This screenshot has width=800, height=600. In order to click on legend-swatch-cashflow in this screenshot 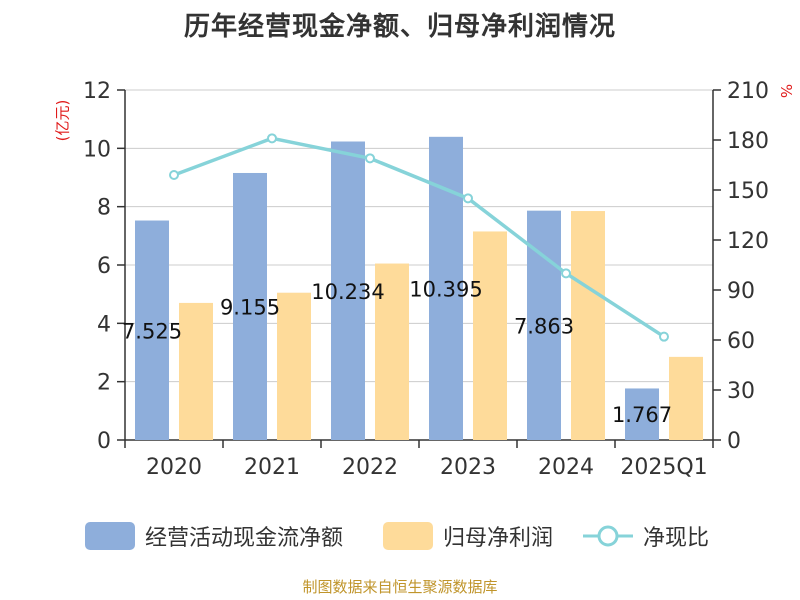, I will do `click(110, 536)`.